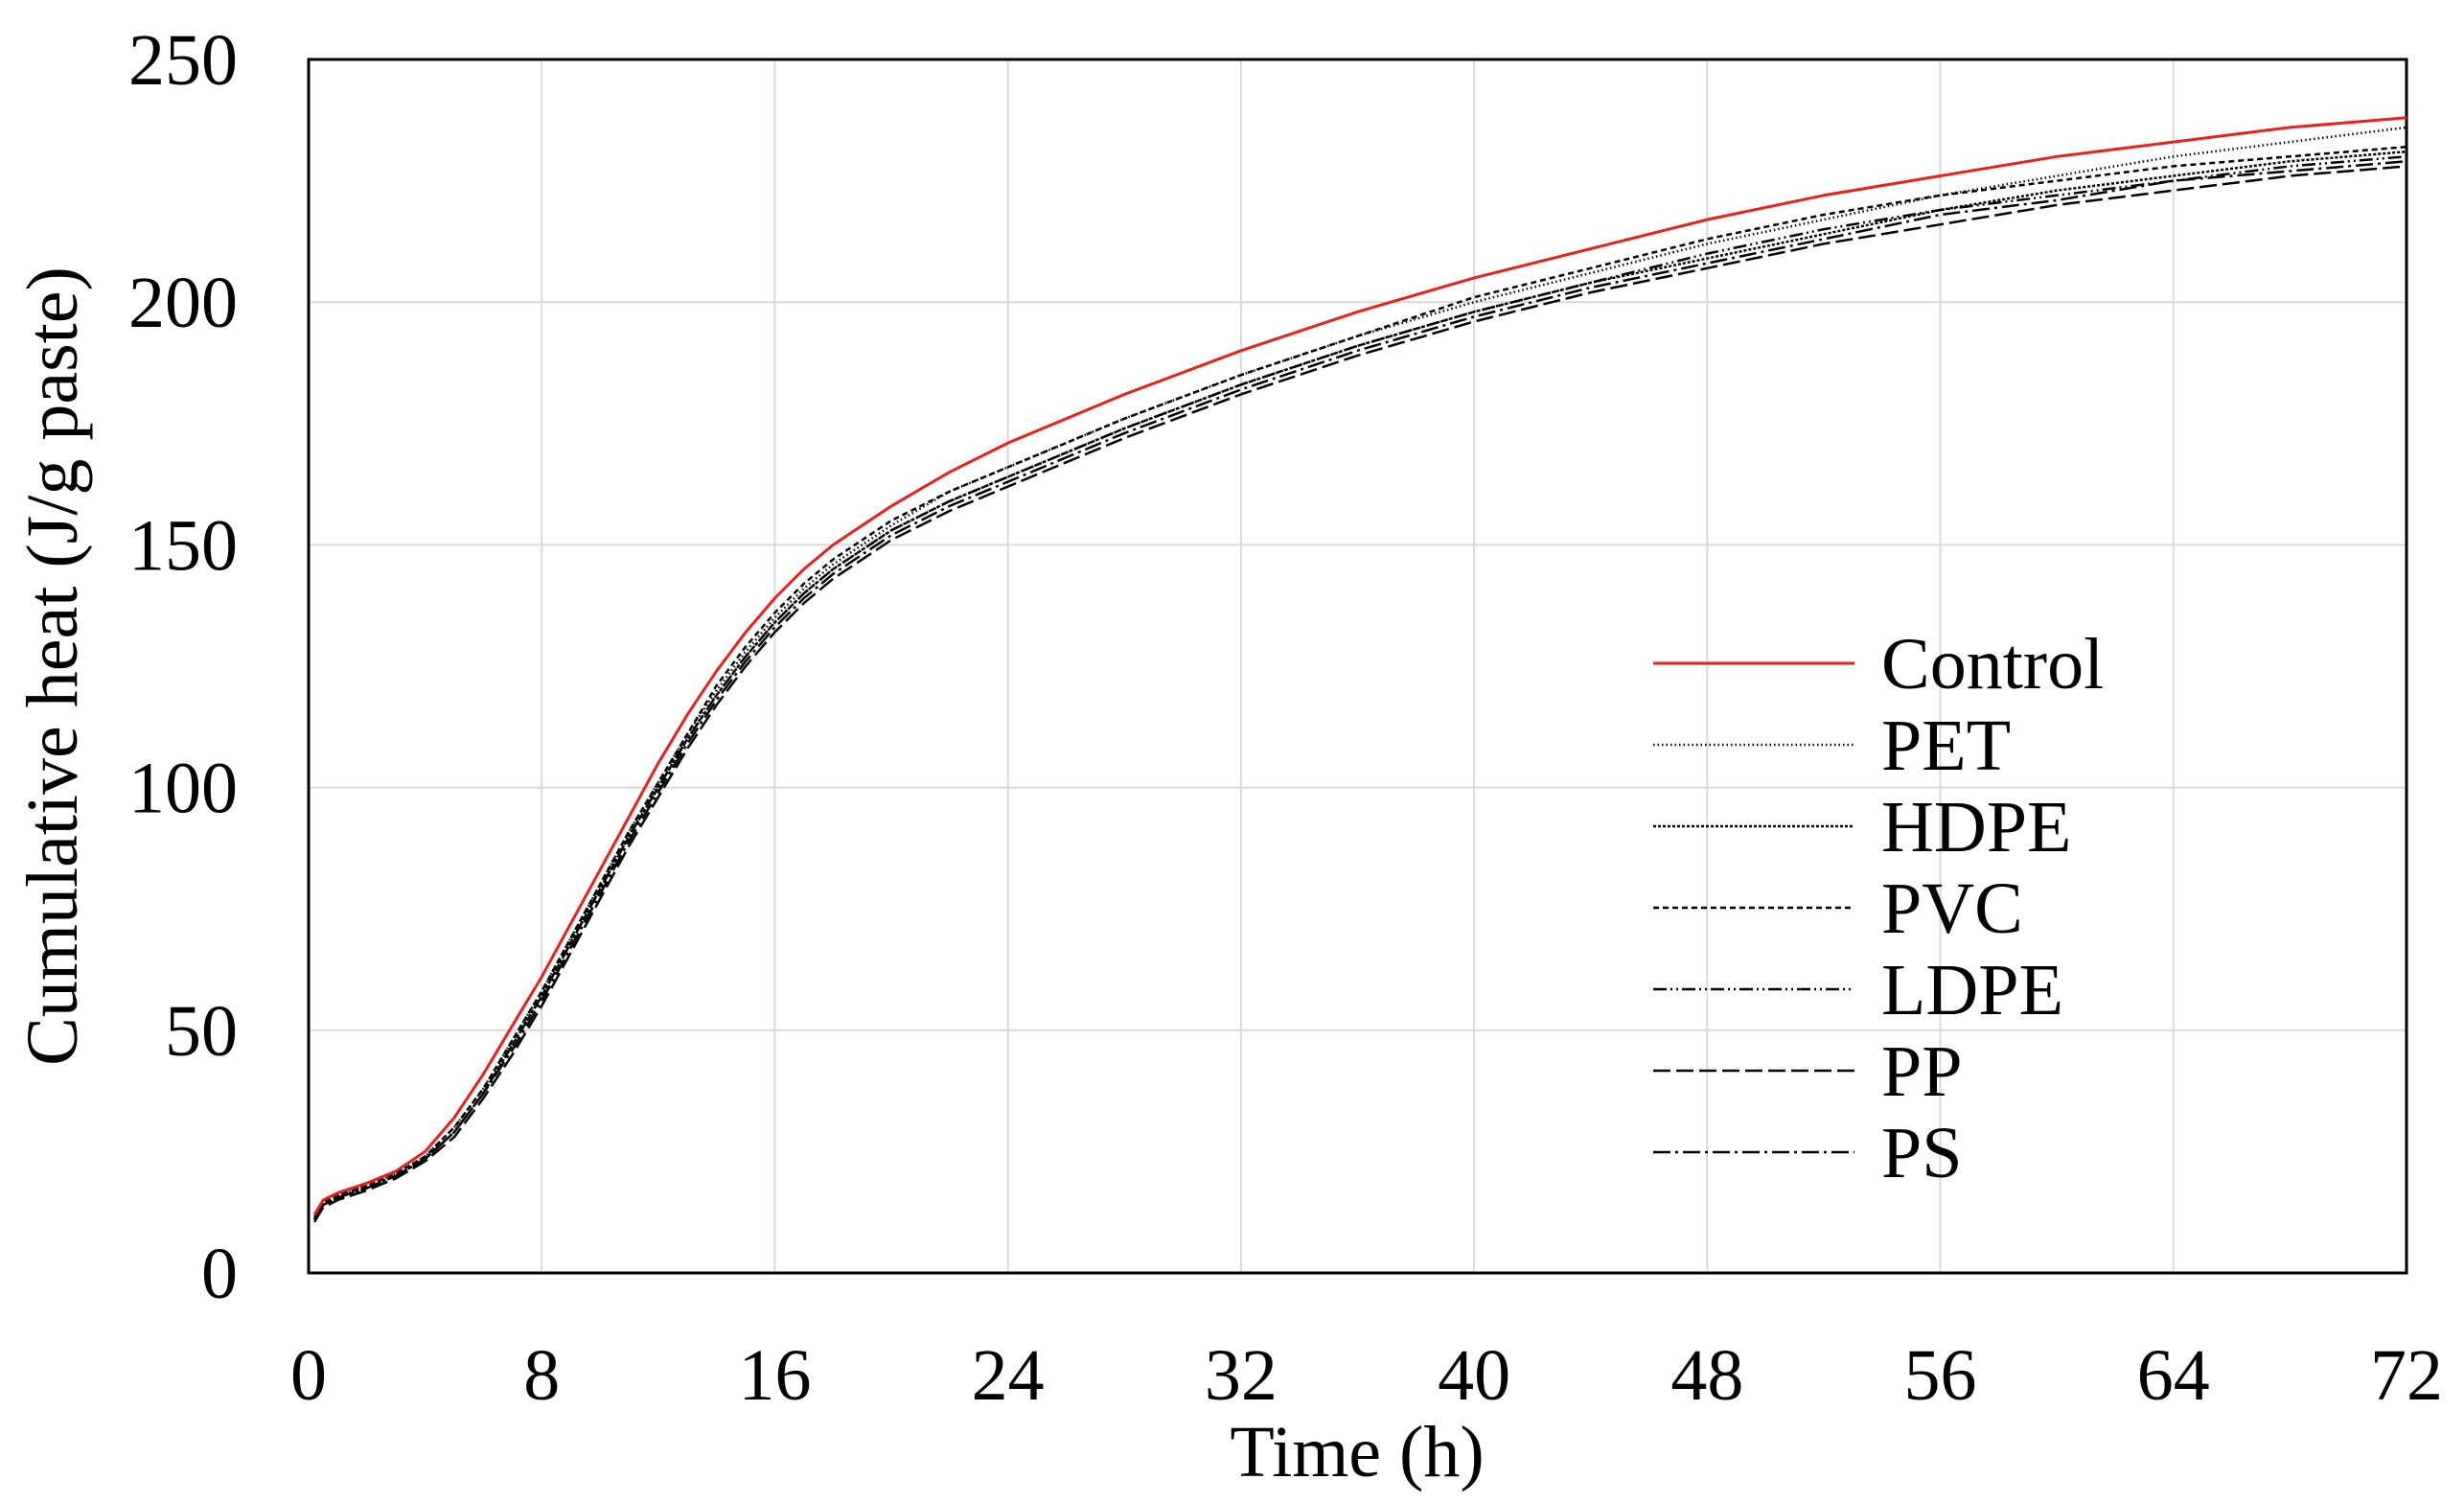  What do you see at coordinates (219, 1274) in the screenshot?
I see `y-tick-label: 0` at bounding box center [219, 1274].